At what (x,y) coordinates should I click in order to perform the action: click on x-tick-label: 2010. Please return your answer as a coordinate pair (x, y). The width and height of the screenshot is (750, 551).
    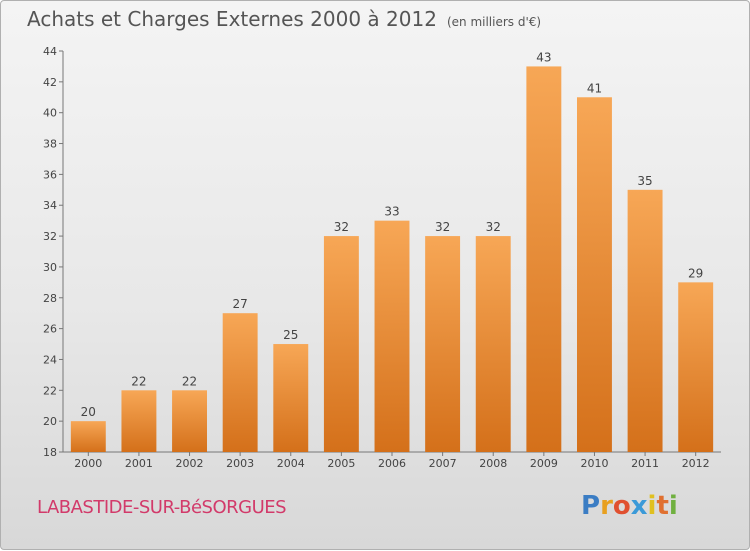
    Looking at the image, I should click on (594, 463).